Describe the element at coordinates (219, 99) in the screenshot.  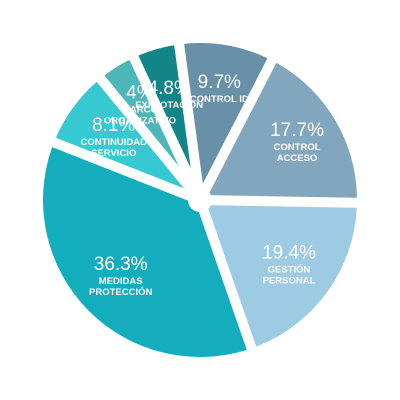
I see `slice-category-label: CONTROL ID` at that location.